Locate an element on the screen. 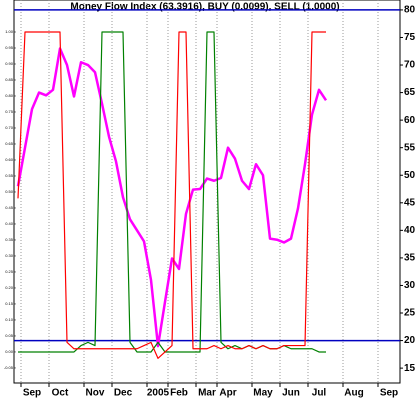  y2-tick-label: 0.00 is located at coordinates (9, 351).